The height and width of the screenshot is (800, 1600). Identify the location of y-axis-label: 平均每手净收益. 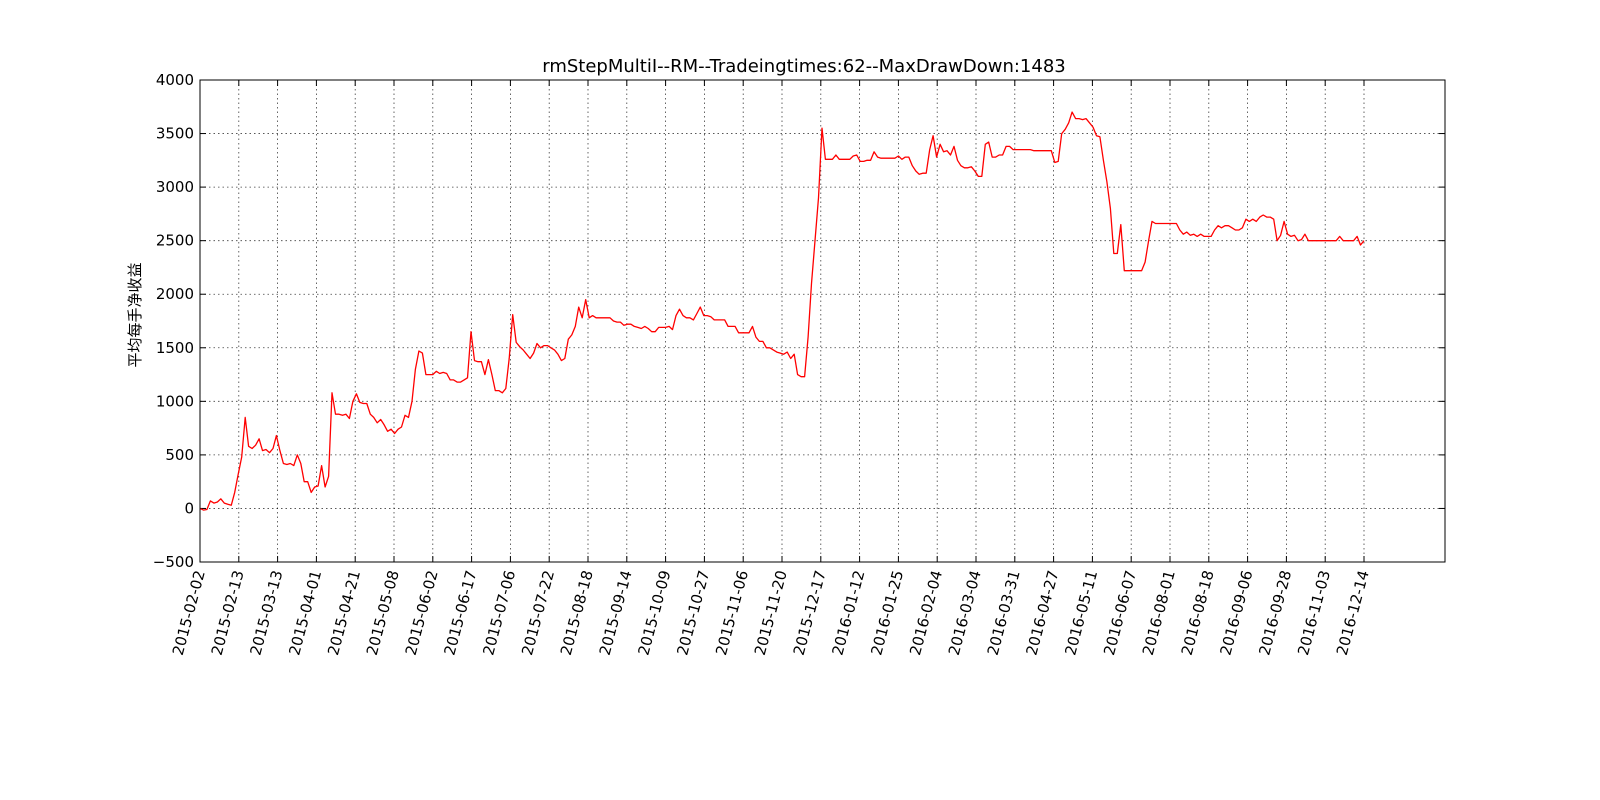
(135, 314).